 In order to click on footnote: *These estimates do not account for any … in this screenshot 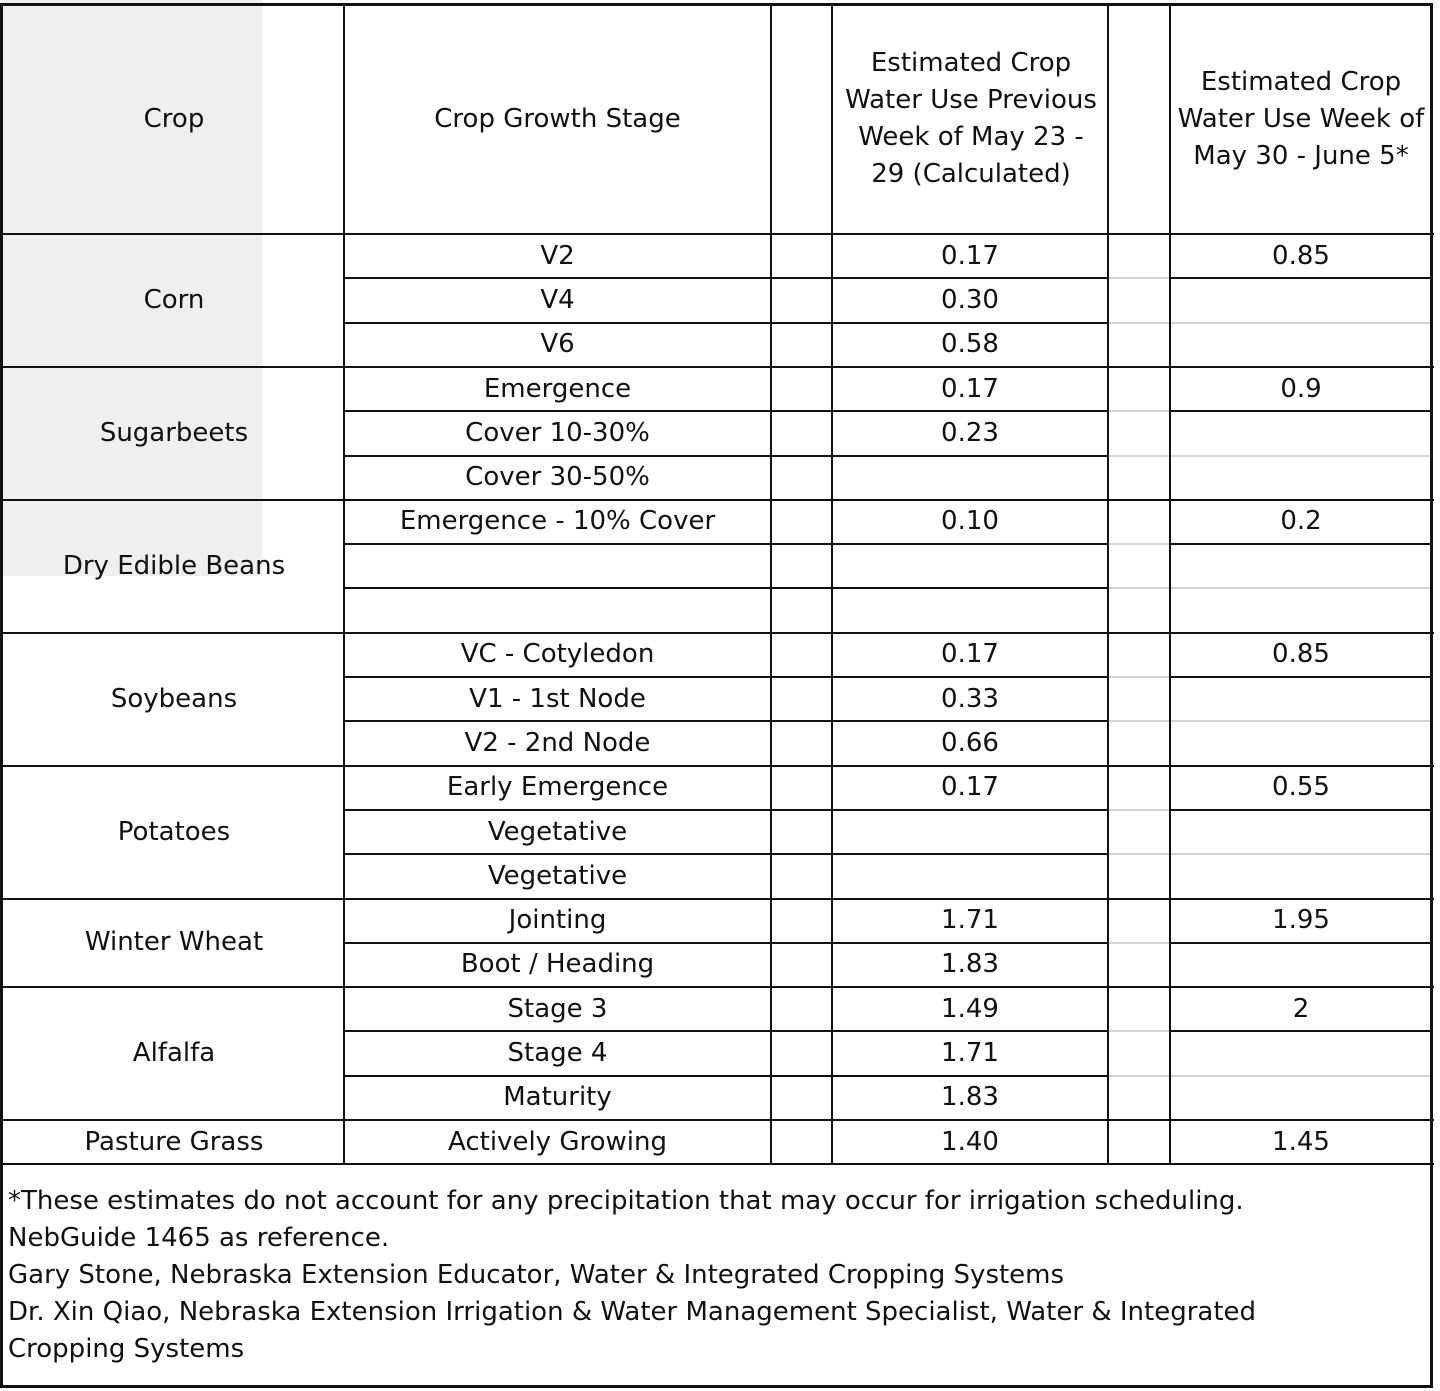, I will do `click(718, 1275)`.